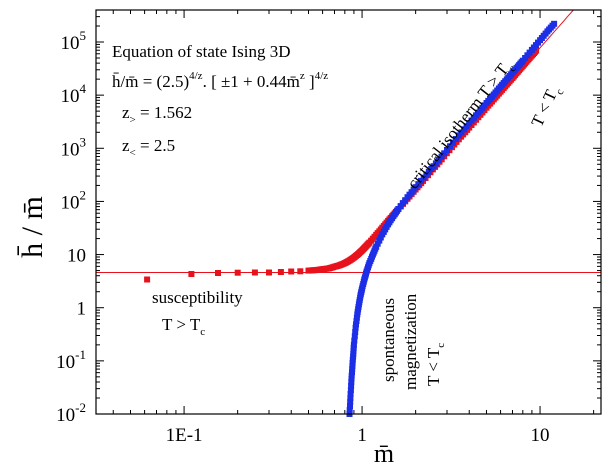  Describe the element at coordinates (74, 41) in the screenshot. I see `y-tick-label: 10⁵` at that location.